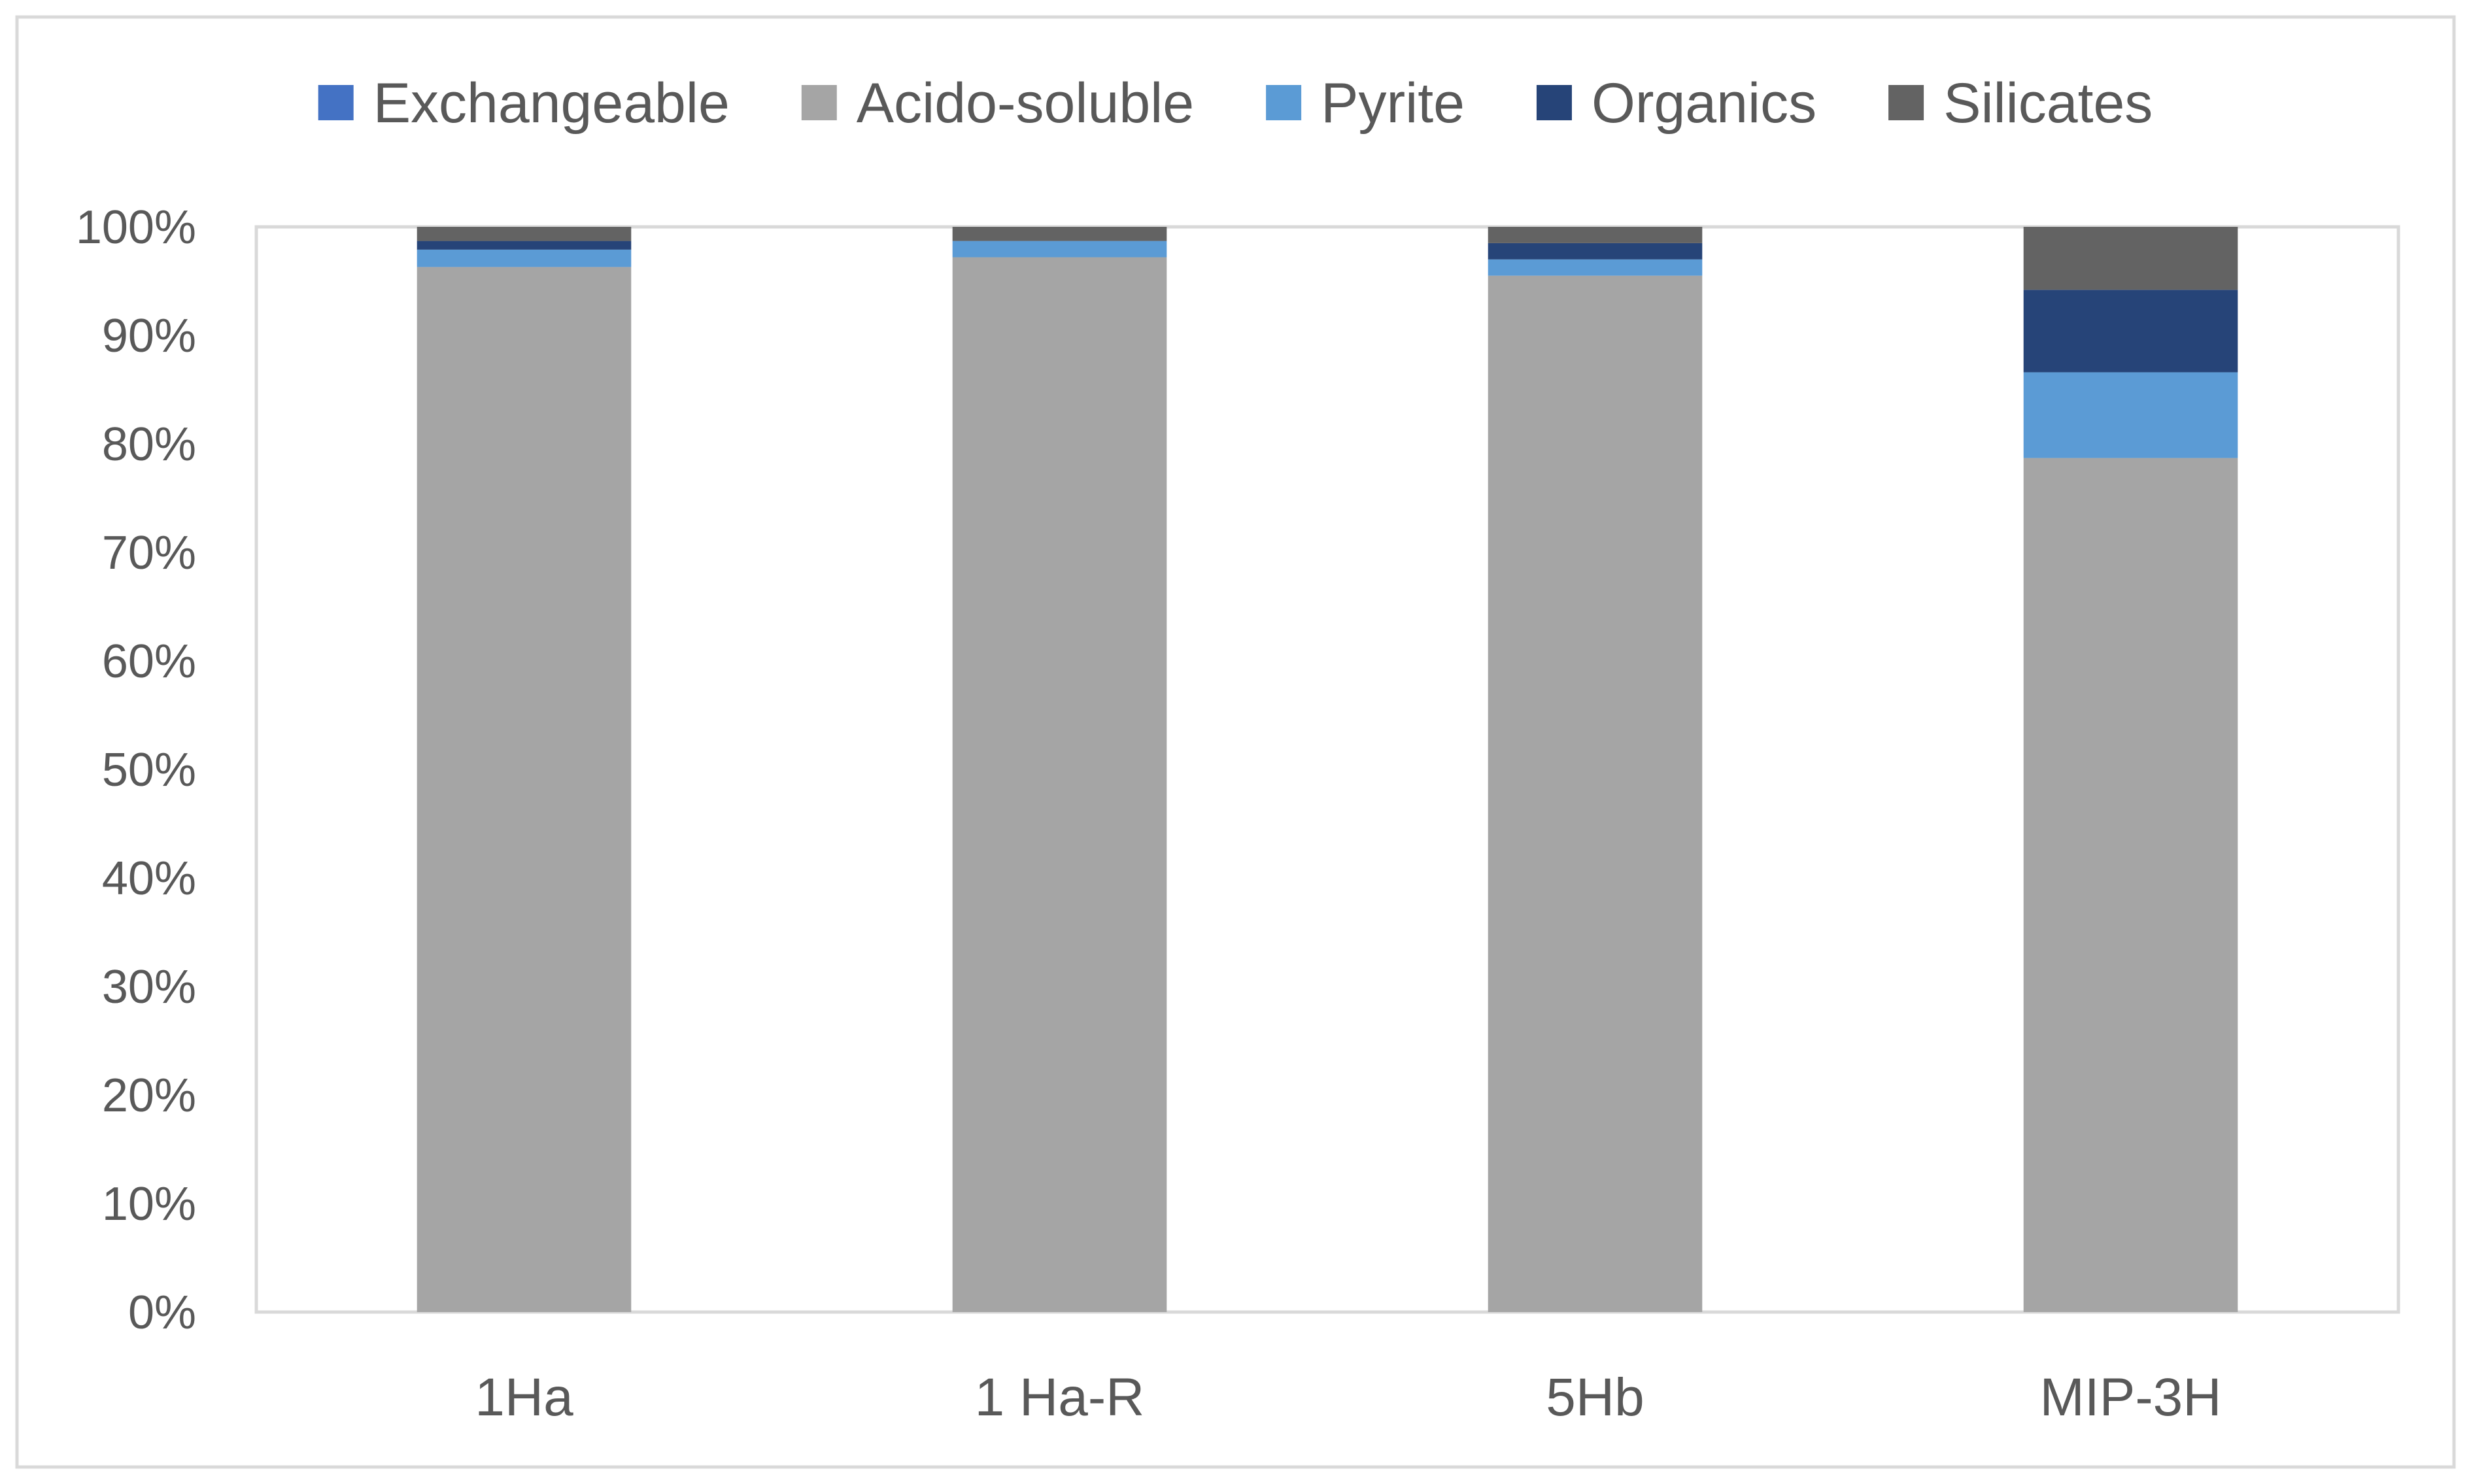 This screenshot has width=2471, height=1484. What do you see at coordinates (149, 661) in the screenshot?
I see `y-tick-label: 60%` at bounding box center [149, 661].